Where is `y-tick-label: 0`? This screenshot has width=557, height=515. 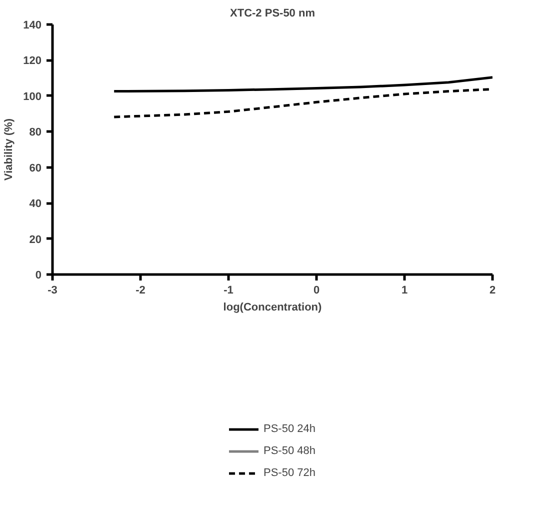
y-tick-label: 0 is located at coordinates (38, 276).